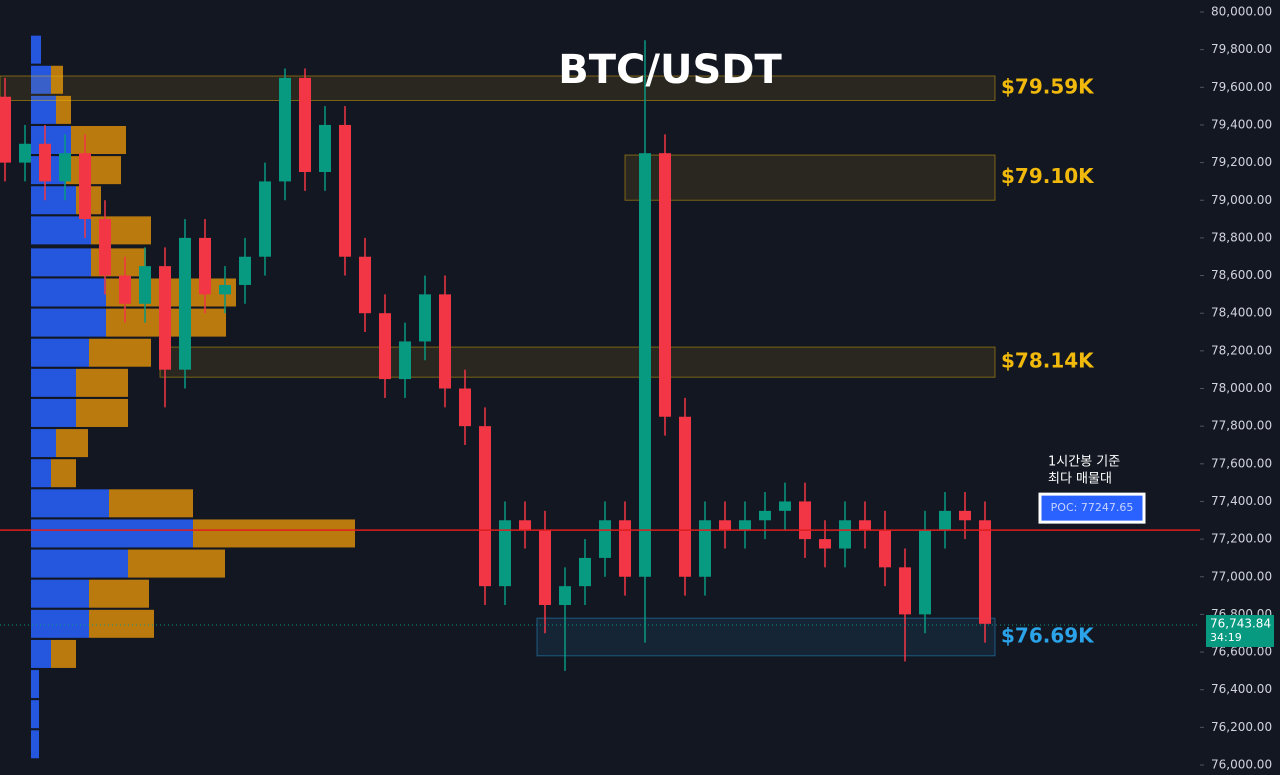 The height and width of the screenshot is (775, 1280). I want to click on y-tick-label: 79,000.00, so click(1241, 200).